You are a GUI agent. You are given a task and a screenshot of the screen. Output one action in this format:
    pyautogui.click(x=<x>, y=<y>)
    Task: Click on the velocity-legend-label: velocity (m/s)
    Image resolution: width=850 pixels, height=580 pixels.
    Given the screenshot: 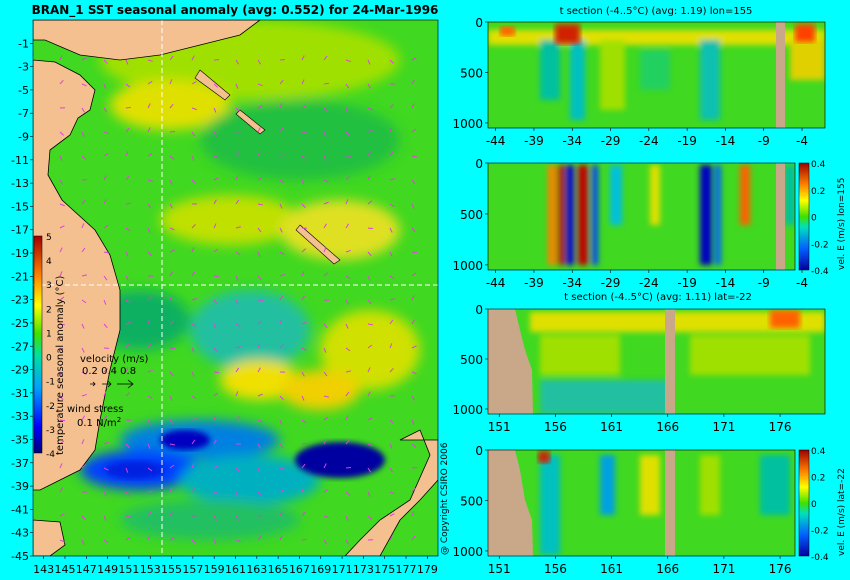 What is the action you would take?
    pyautogui.click(x=114, y=359)
    